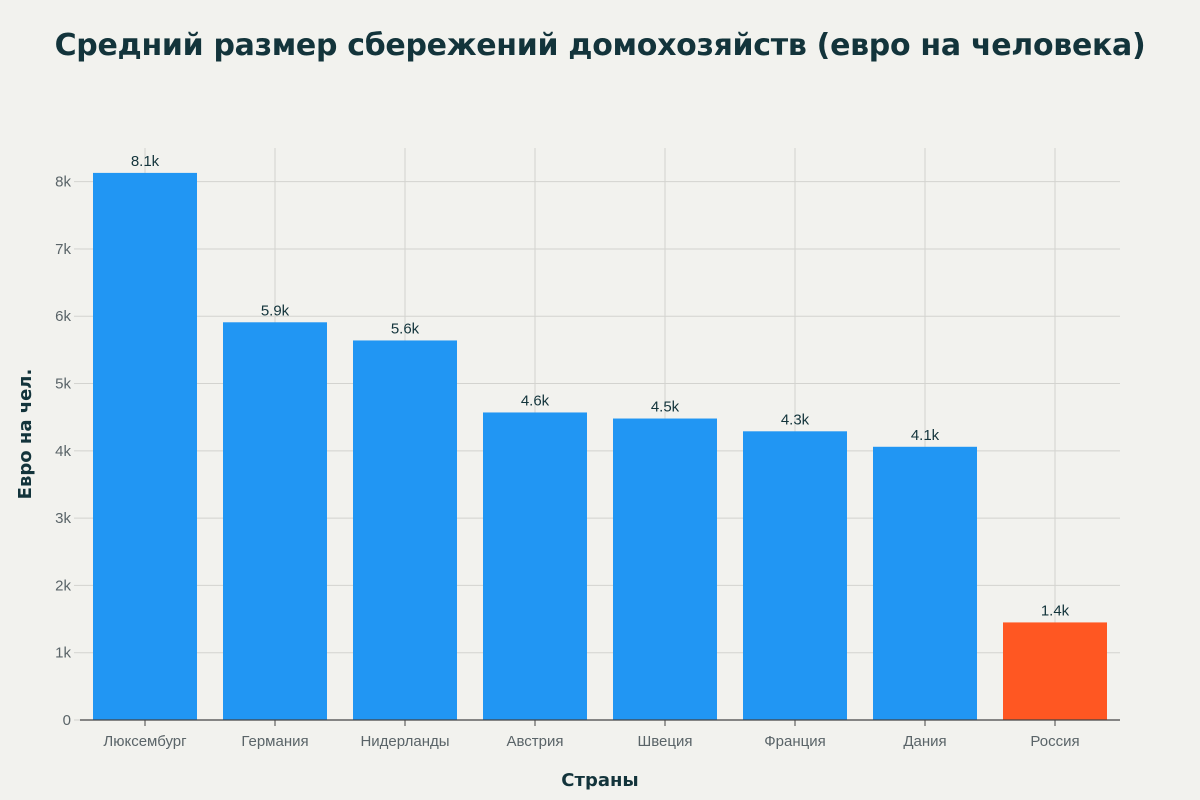 This screenshot has width=1200, height=800. I want to click on data-label: 4.5k, so click(665, 407).